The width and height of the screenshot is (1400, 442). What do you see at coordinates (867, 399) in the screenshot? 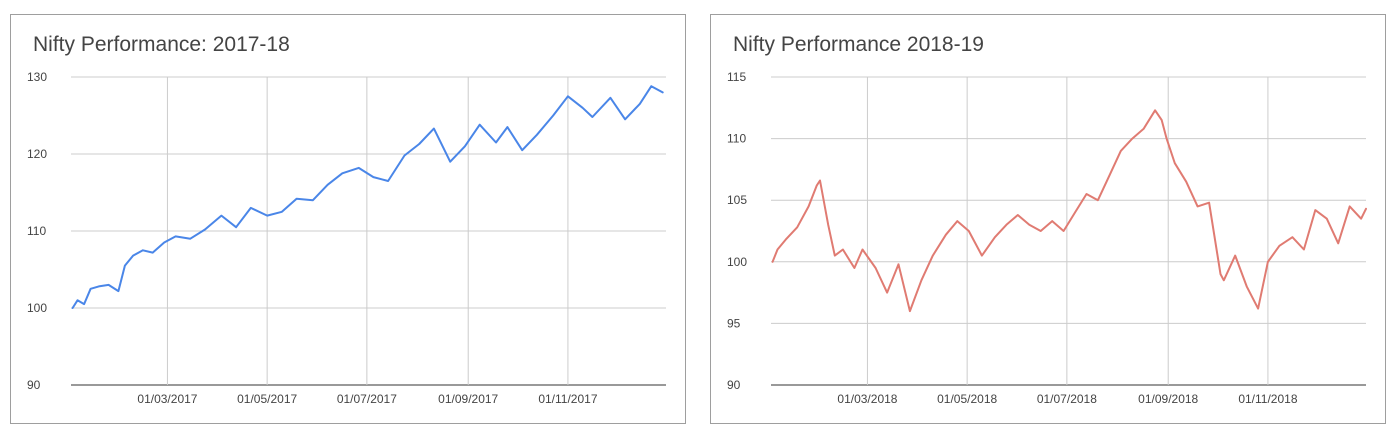
I see `x-tick-label: 01/03/2018` at bounding box center [867, 399].